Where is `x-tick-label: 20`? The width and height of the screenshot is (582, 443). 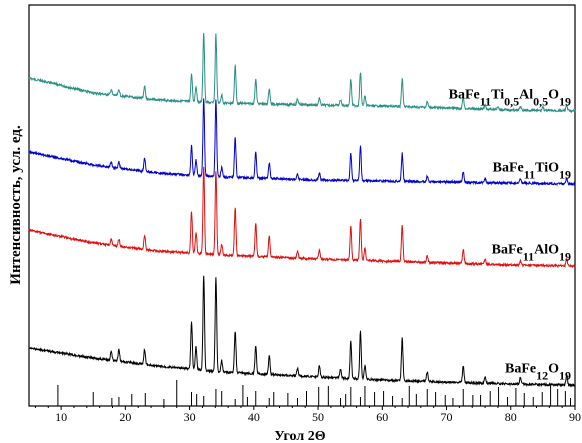
x-tick-label: 20 is located at coordinates (125, 417).